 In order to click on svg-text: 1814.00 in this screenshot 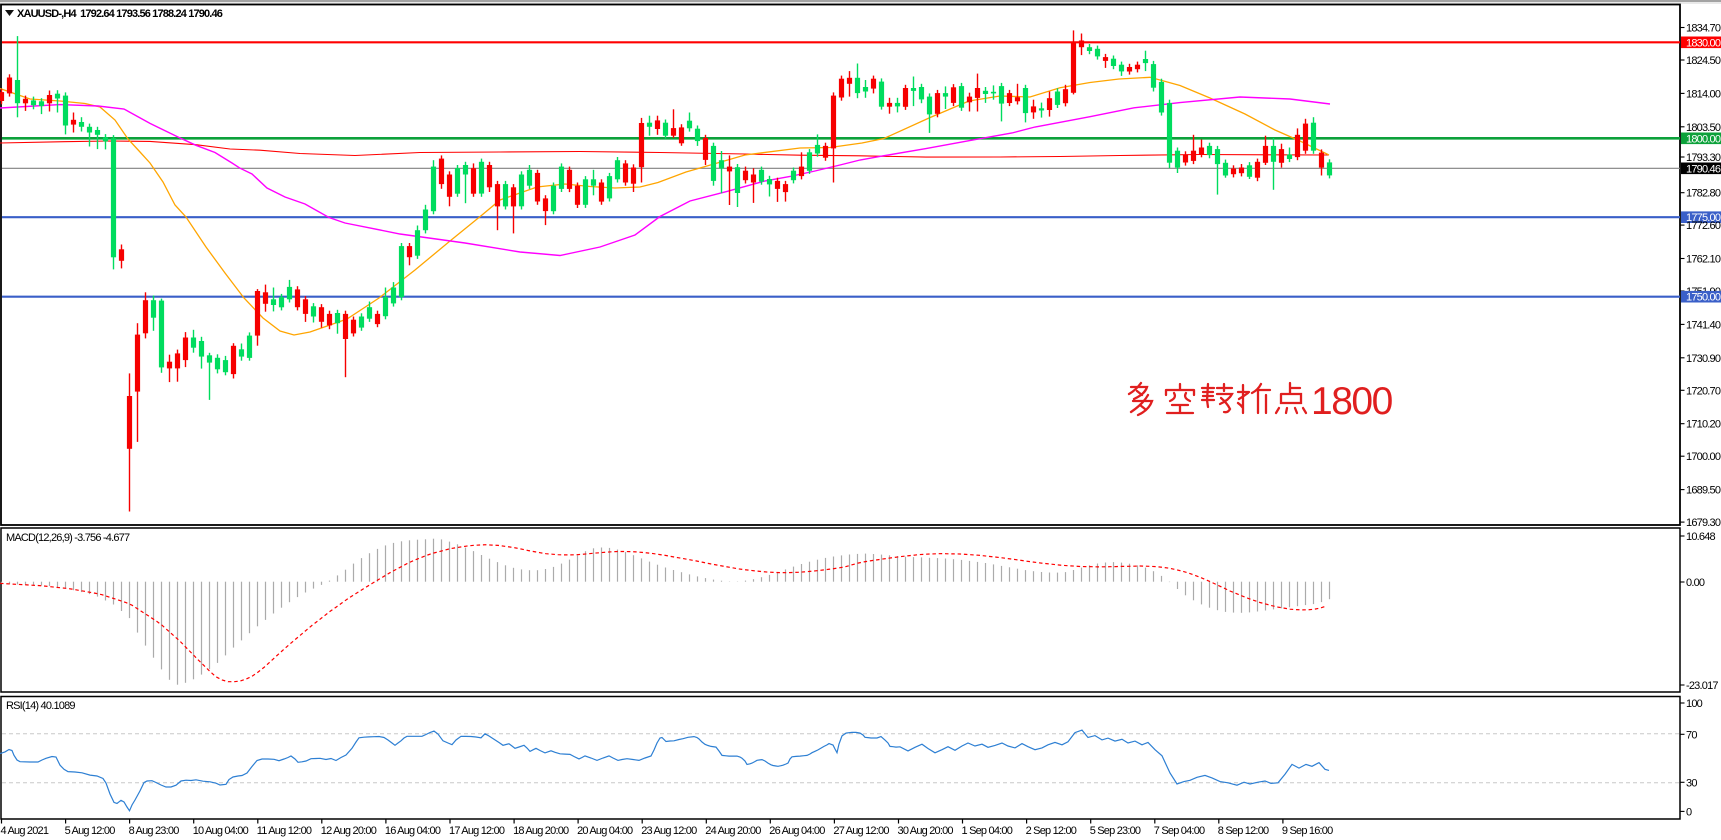, I will do `click(1703, 94)`.